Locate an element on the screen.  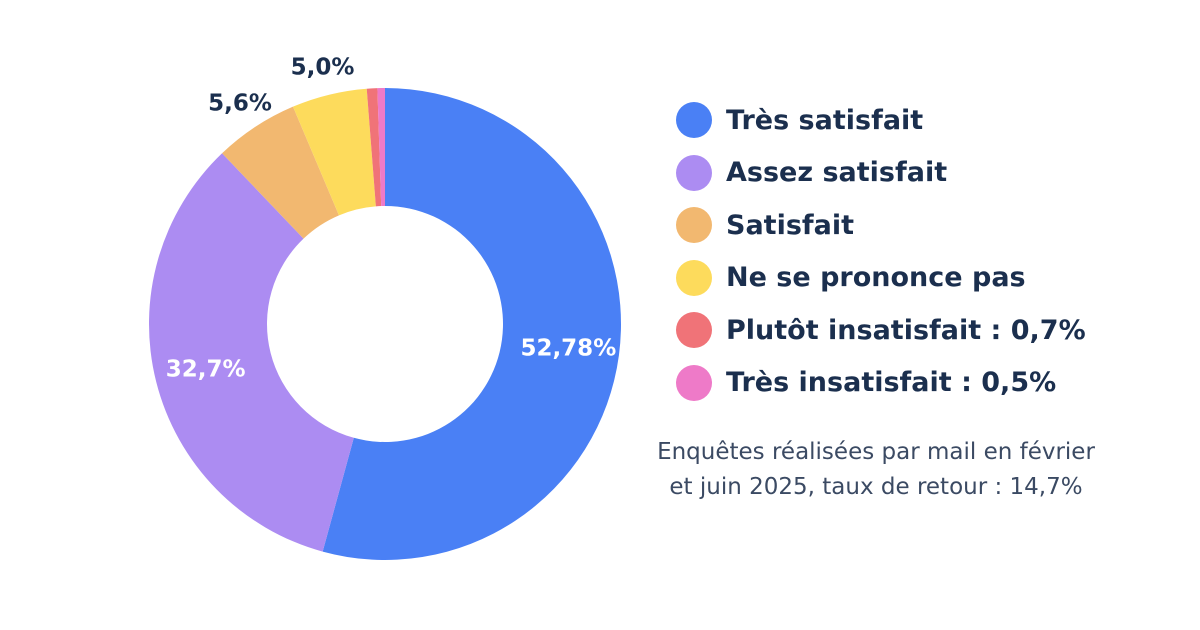
legend-item-satisfait: Satisfait is located at coordinates (881, 225).